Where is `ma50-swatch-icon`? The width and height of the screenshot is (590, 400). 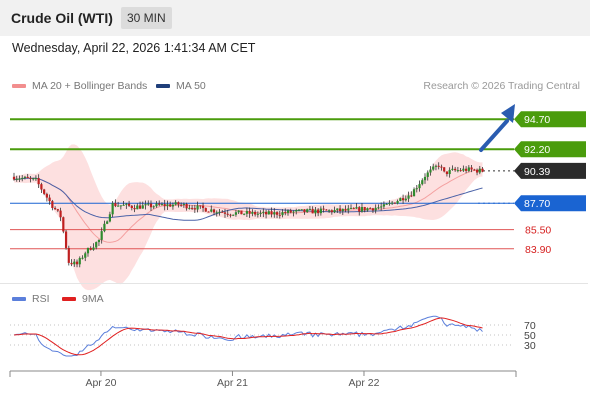 ma50-swatch-icon is located at coordinates (163, 86).